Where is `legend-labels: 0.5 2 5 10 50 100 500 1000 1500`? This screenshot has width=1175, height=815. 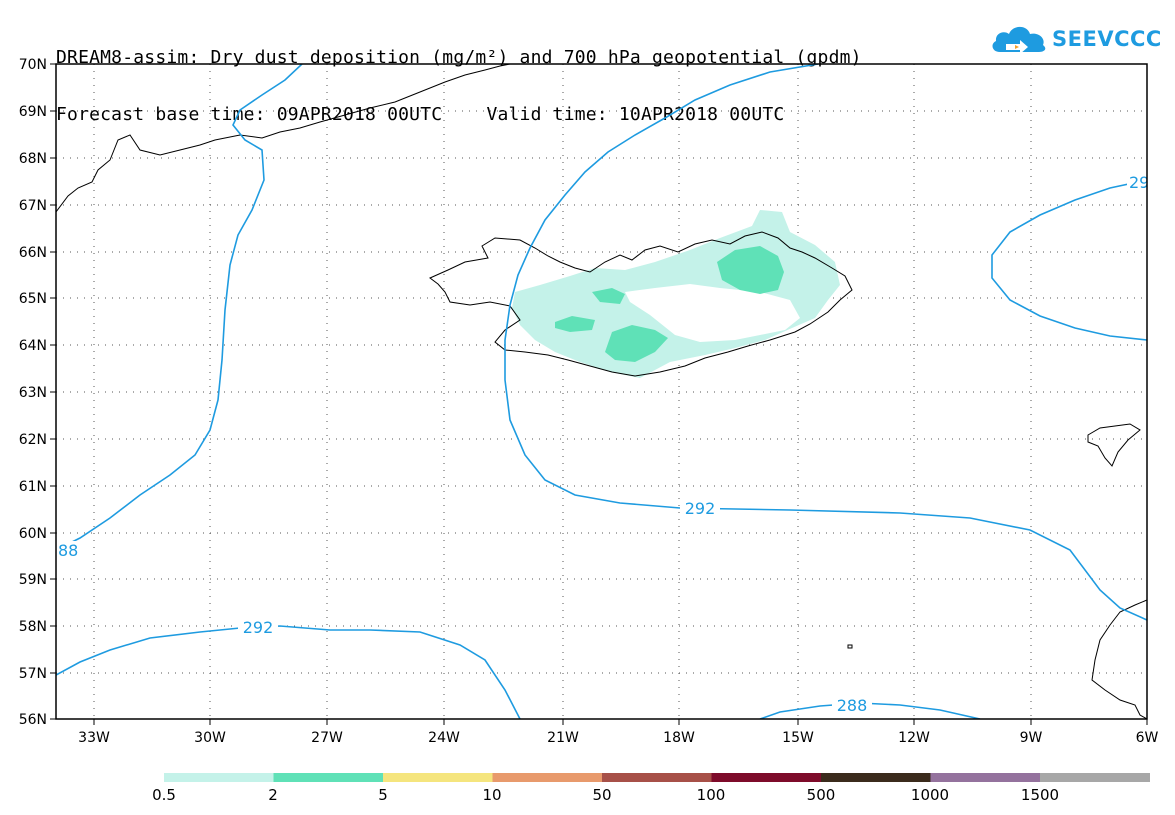
legend-labels: 0.5 2 5 10 50 100 500 1000 1500 is located at coordinates (605, 795).